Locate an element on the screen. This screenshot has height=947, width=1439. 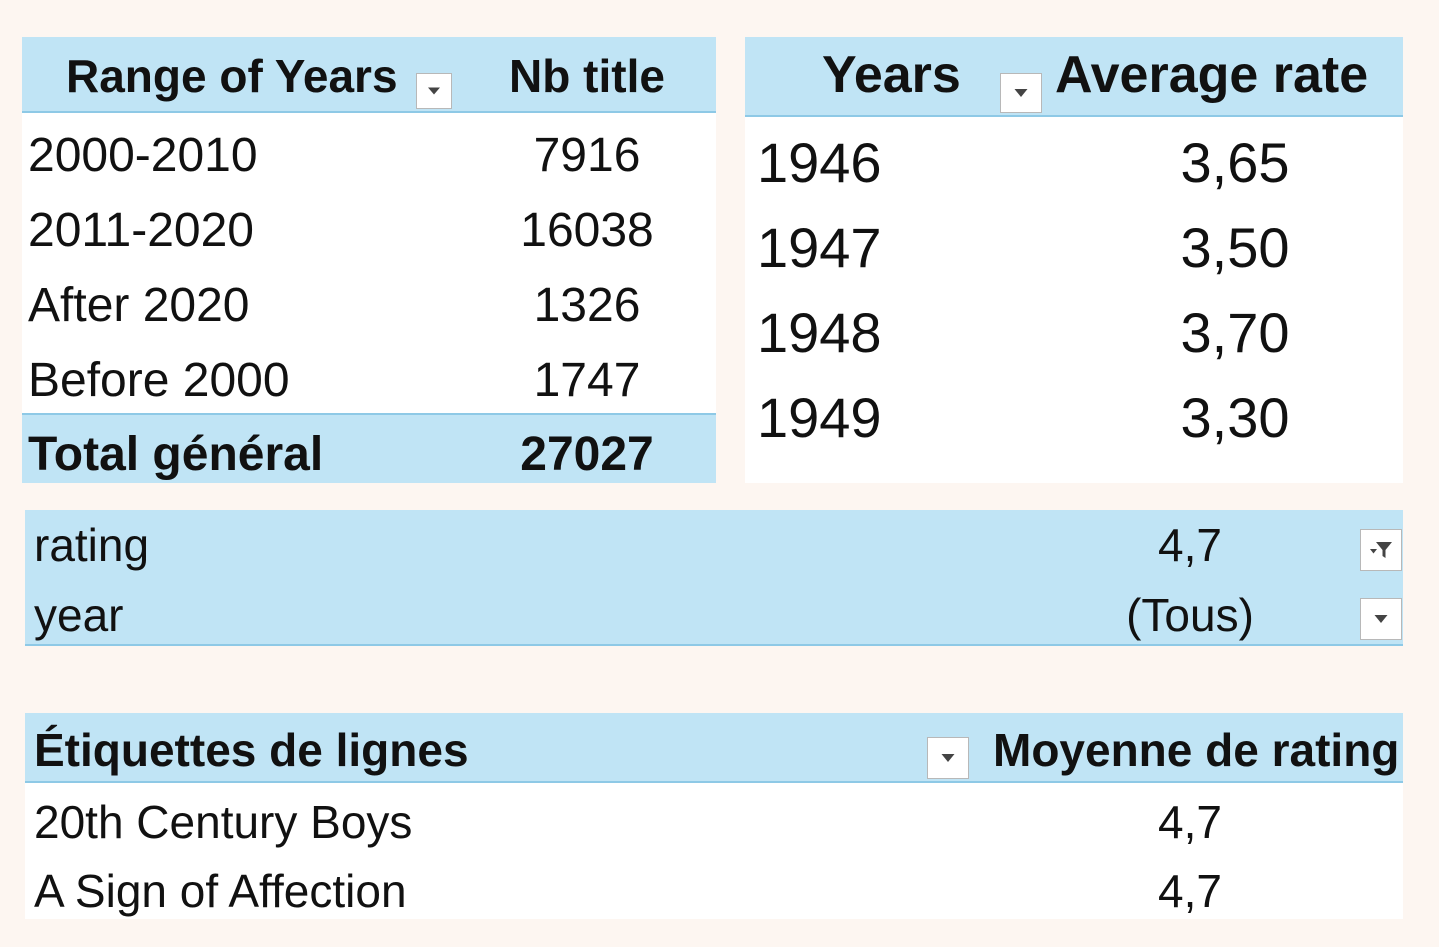
filter-icon is located at coordinates (1381, 550).